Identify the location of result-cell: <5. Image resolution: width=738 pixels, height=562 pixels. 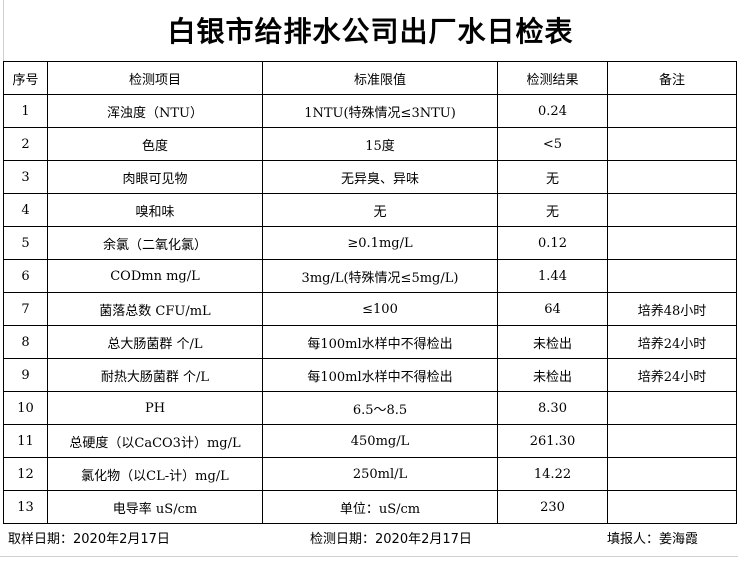
(552, 144).